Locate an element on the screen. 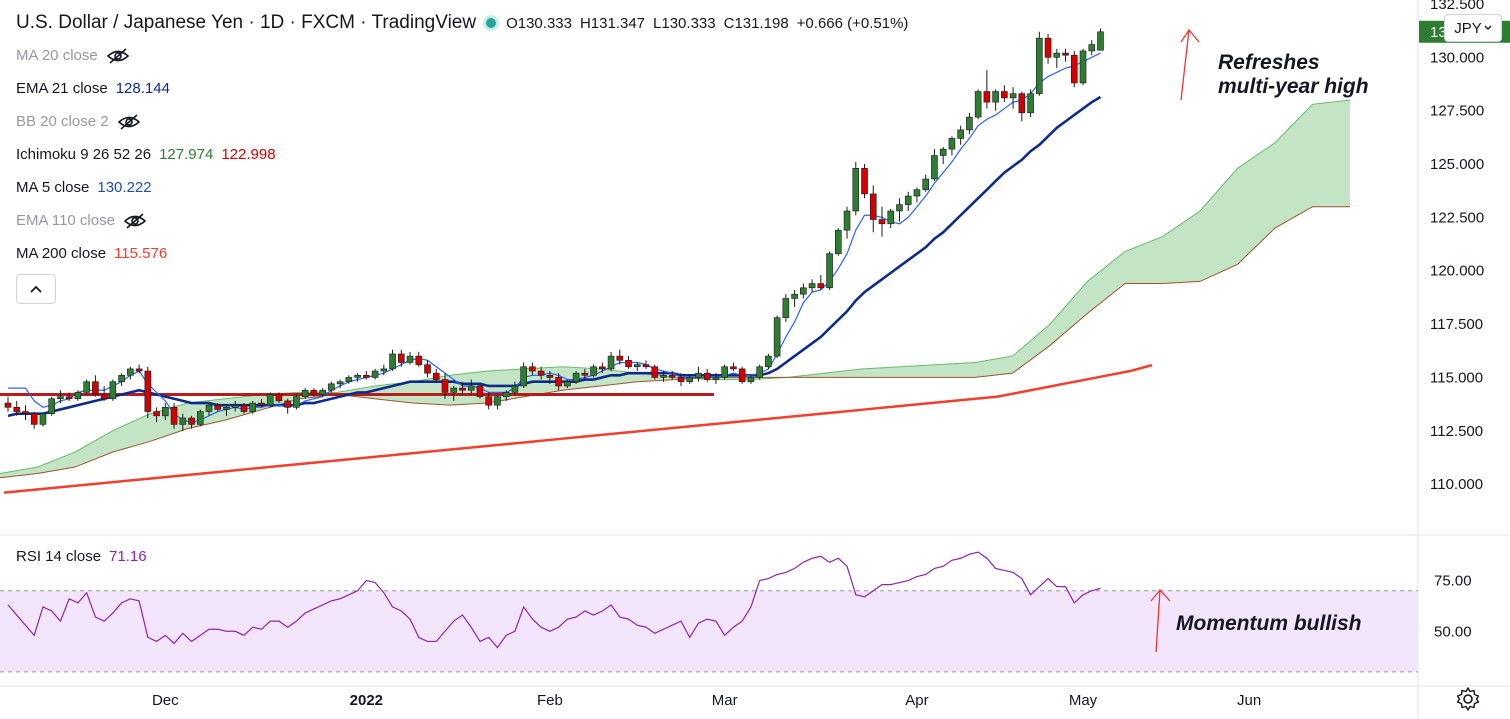 This screenshot has height=719, width=1510. gear-icon is located at coordinates (1468, 699).